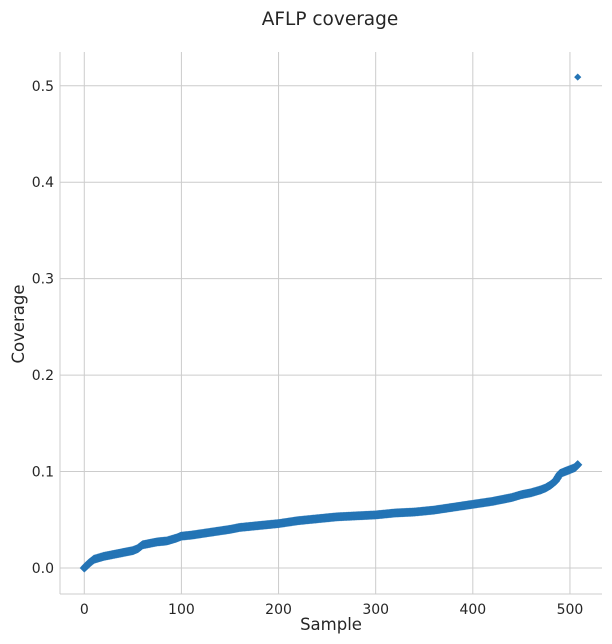  I want to click on x-tick-label: 100, so click(181, 610).